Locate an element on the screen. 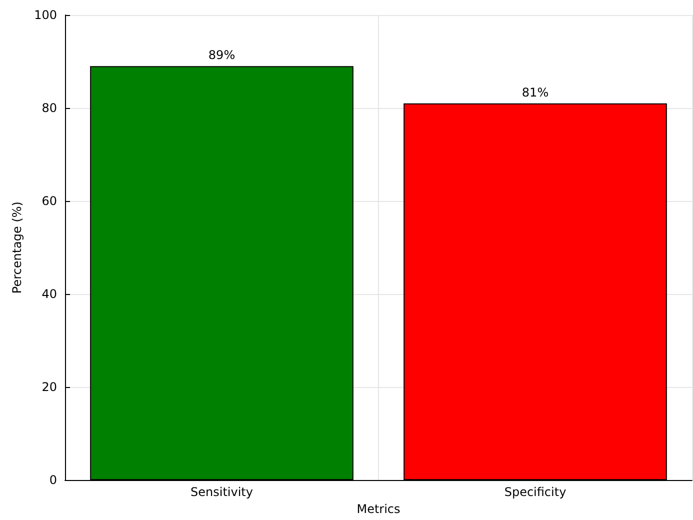 Image resolution: width=693 pixels, height=520 pixels. y-tick-label: 20 is located at coordinates (49, 387).